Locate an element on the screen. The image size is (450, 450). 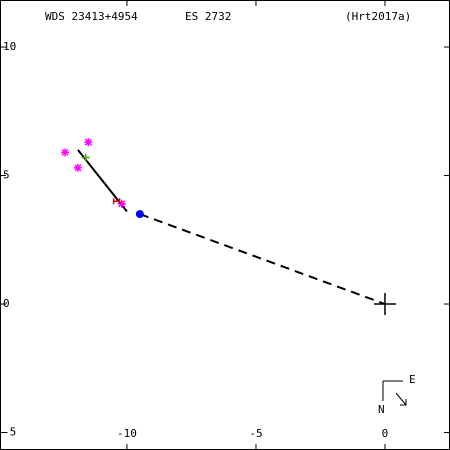
y-tick-label: 0 is located at coordinates (6, 303).